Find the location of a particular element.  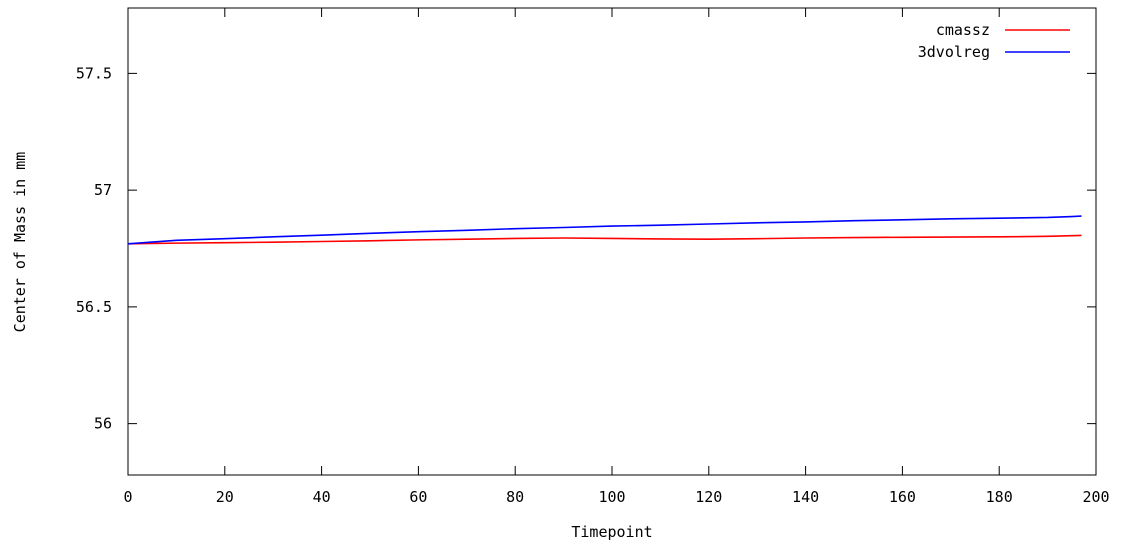

x-tick-label: 100 is located at coordinates (611, 497).